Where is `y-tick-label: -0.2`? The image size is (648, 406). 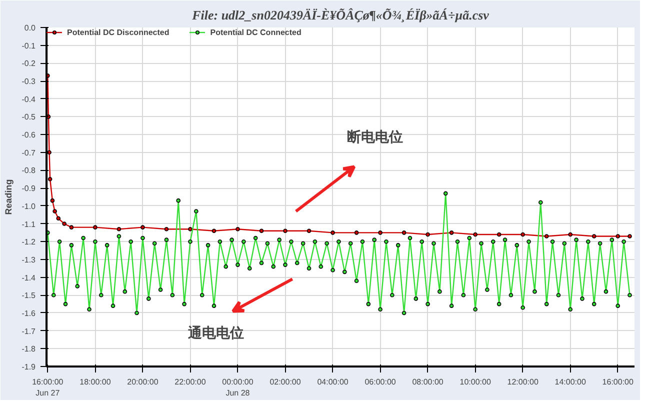
y-tick-label: -0.2 is located at coordinates (29, 63).